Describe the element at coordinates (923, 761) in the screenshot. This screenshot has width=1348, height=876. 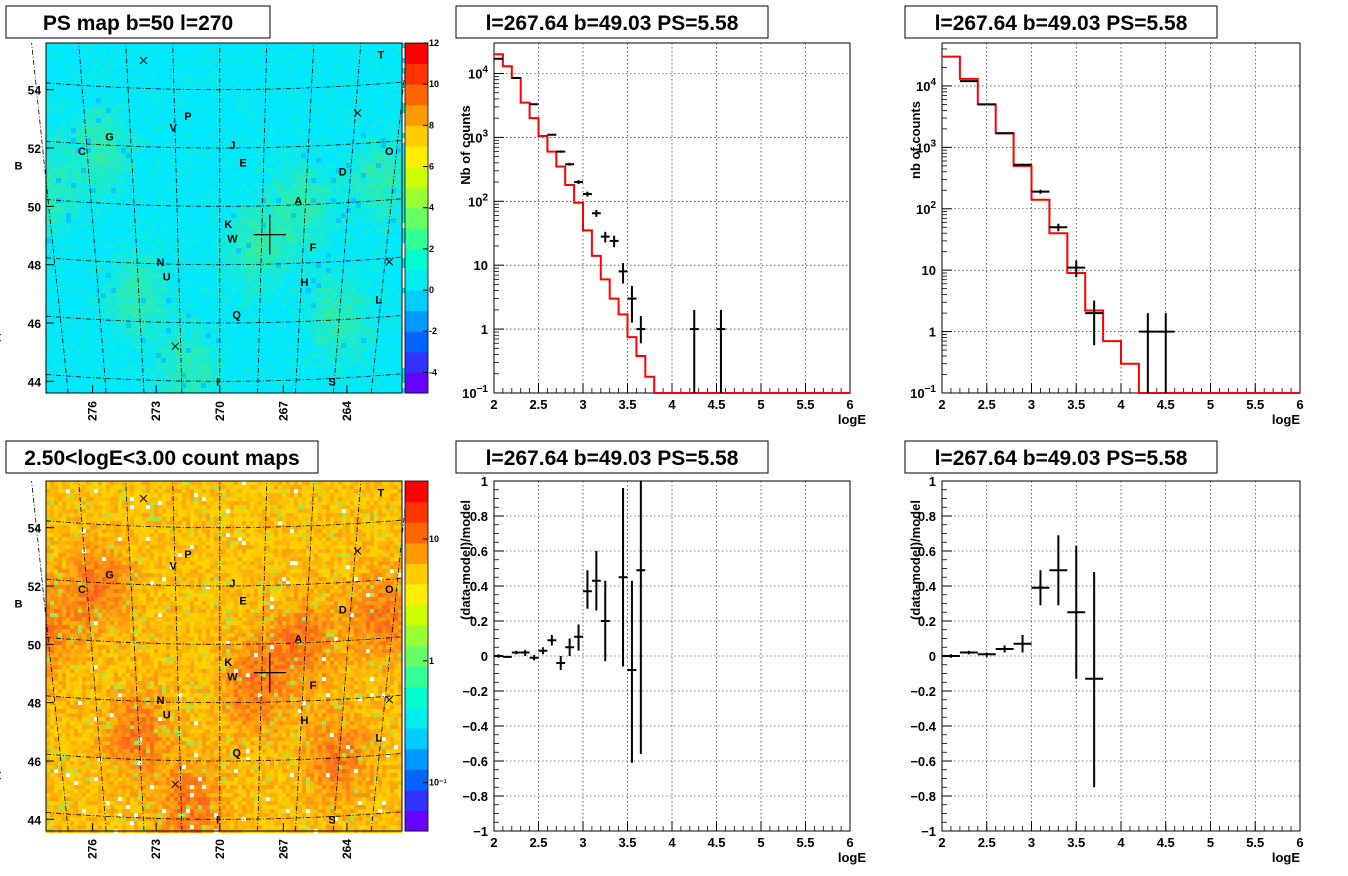
I see `y-tick-label: −0.6` at that location.